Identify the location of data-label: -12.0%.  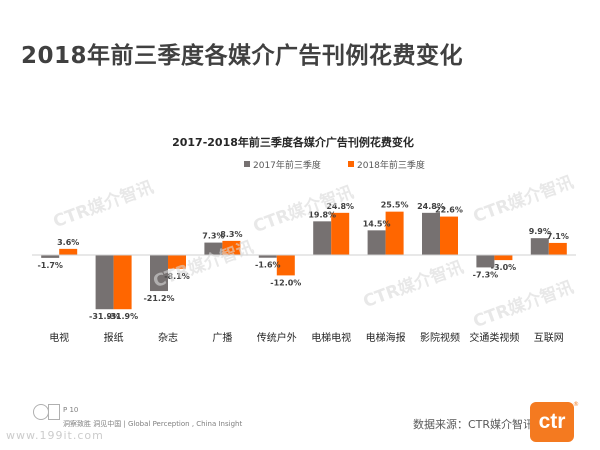
(285, 282).